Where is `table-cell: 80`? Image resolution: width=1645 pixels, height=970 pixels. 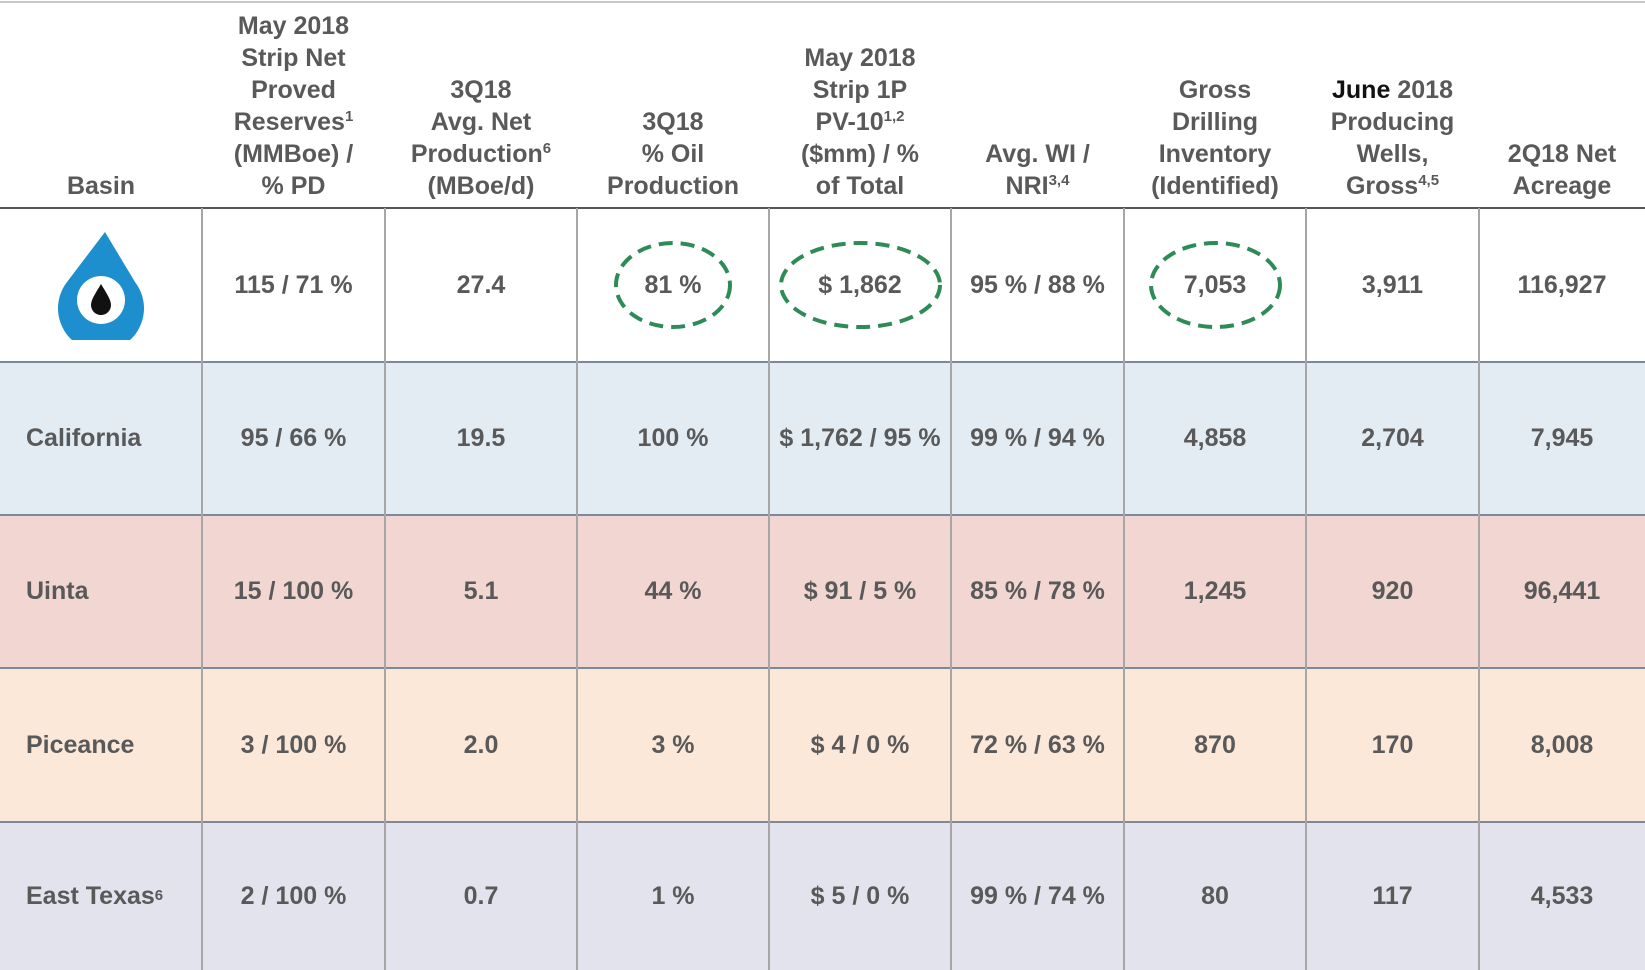 table-cell: 80 is located at coordinates (1215, 896).